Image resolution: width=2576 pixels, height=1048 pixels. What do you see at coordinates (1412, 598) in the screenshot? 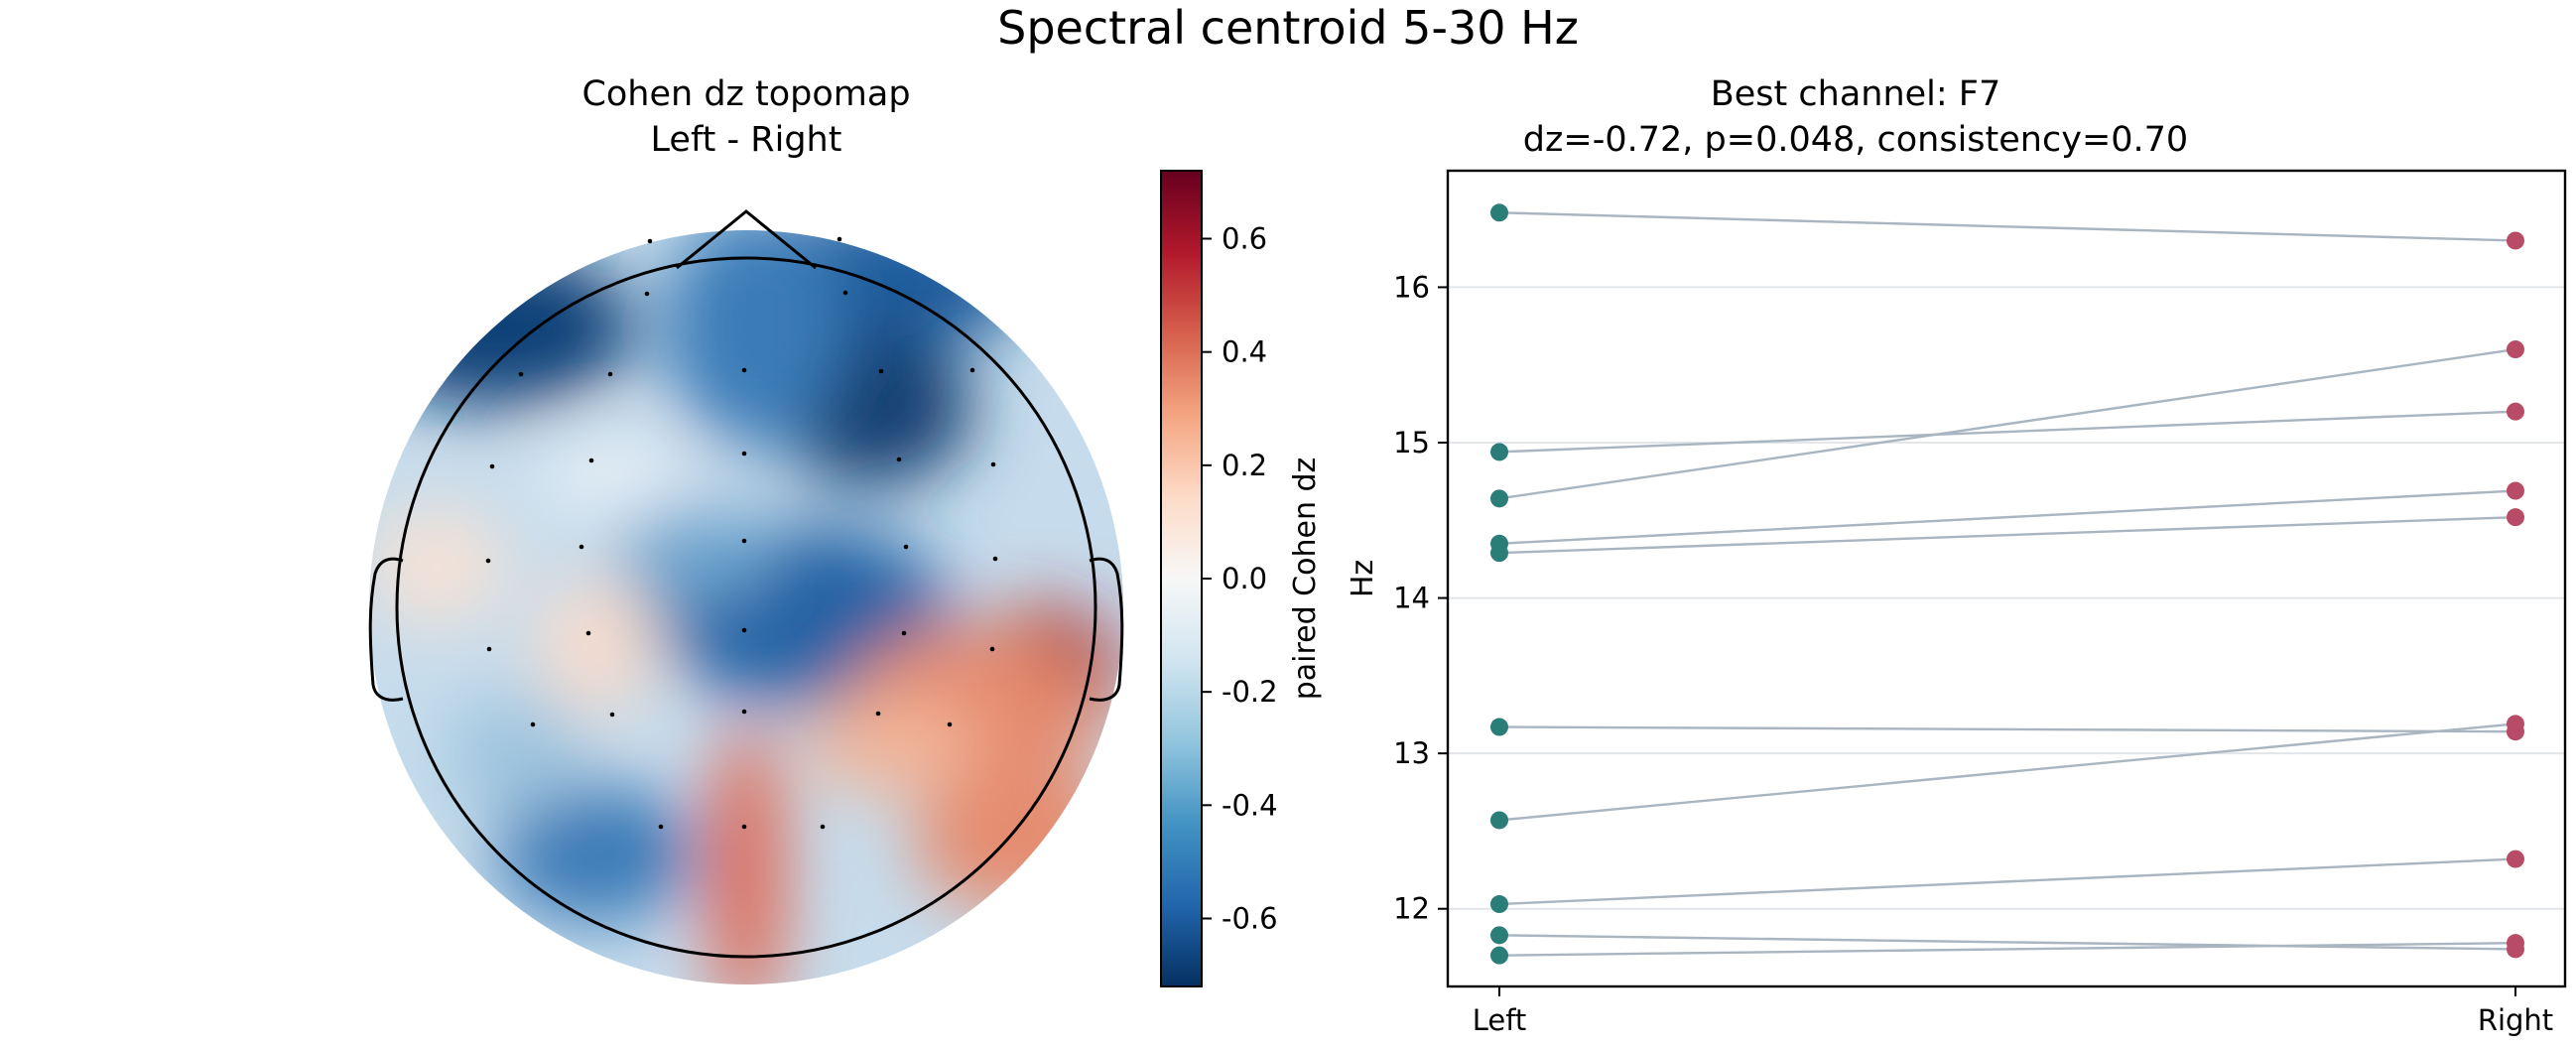
I see `y-tick-label: 14` at bounding box center [1412, 598].